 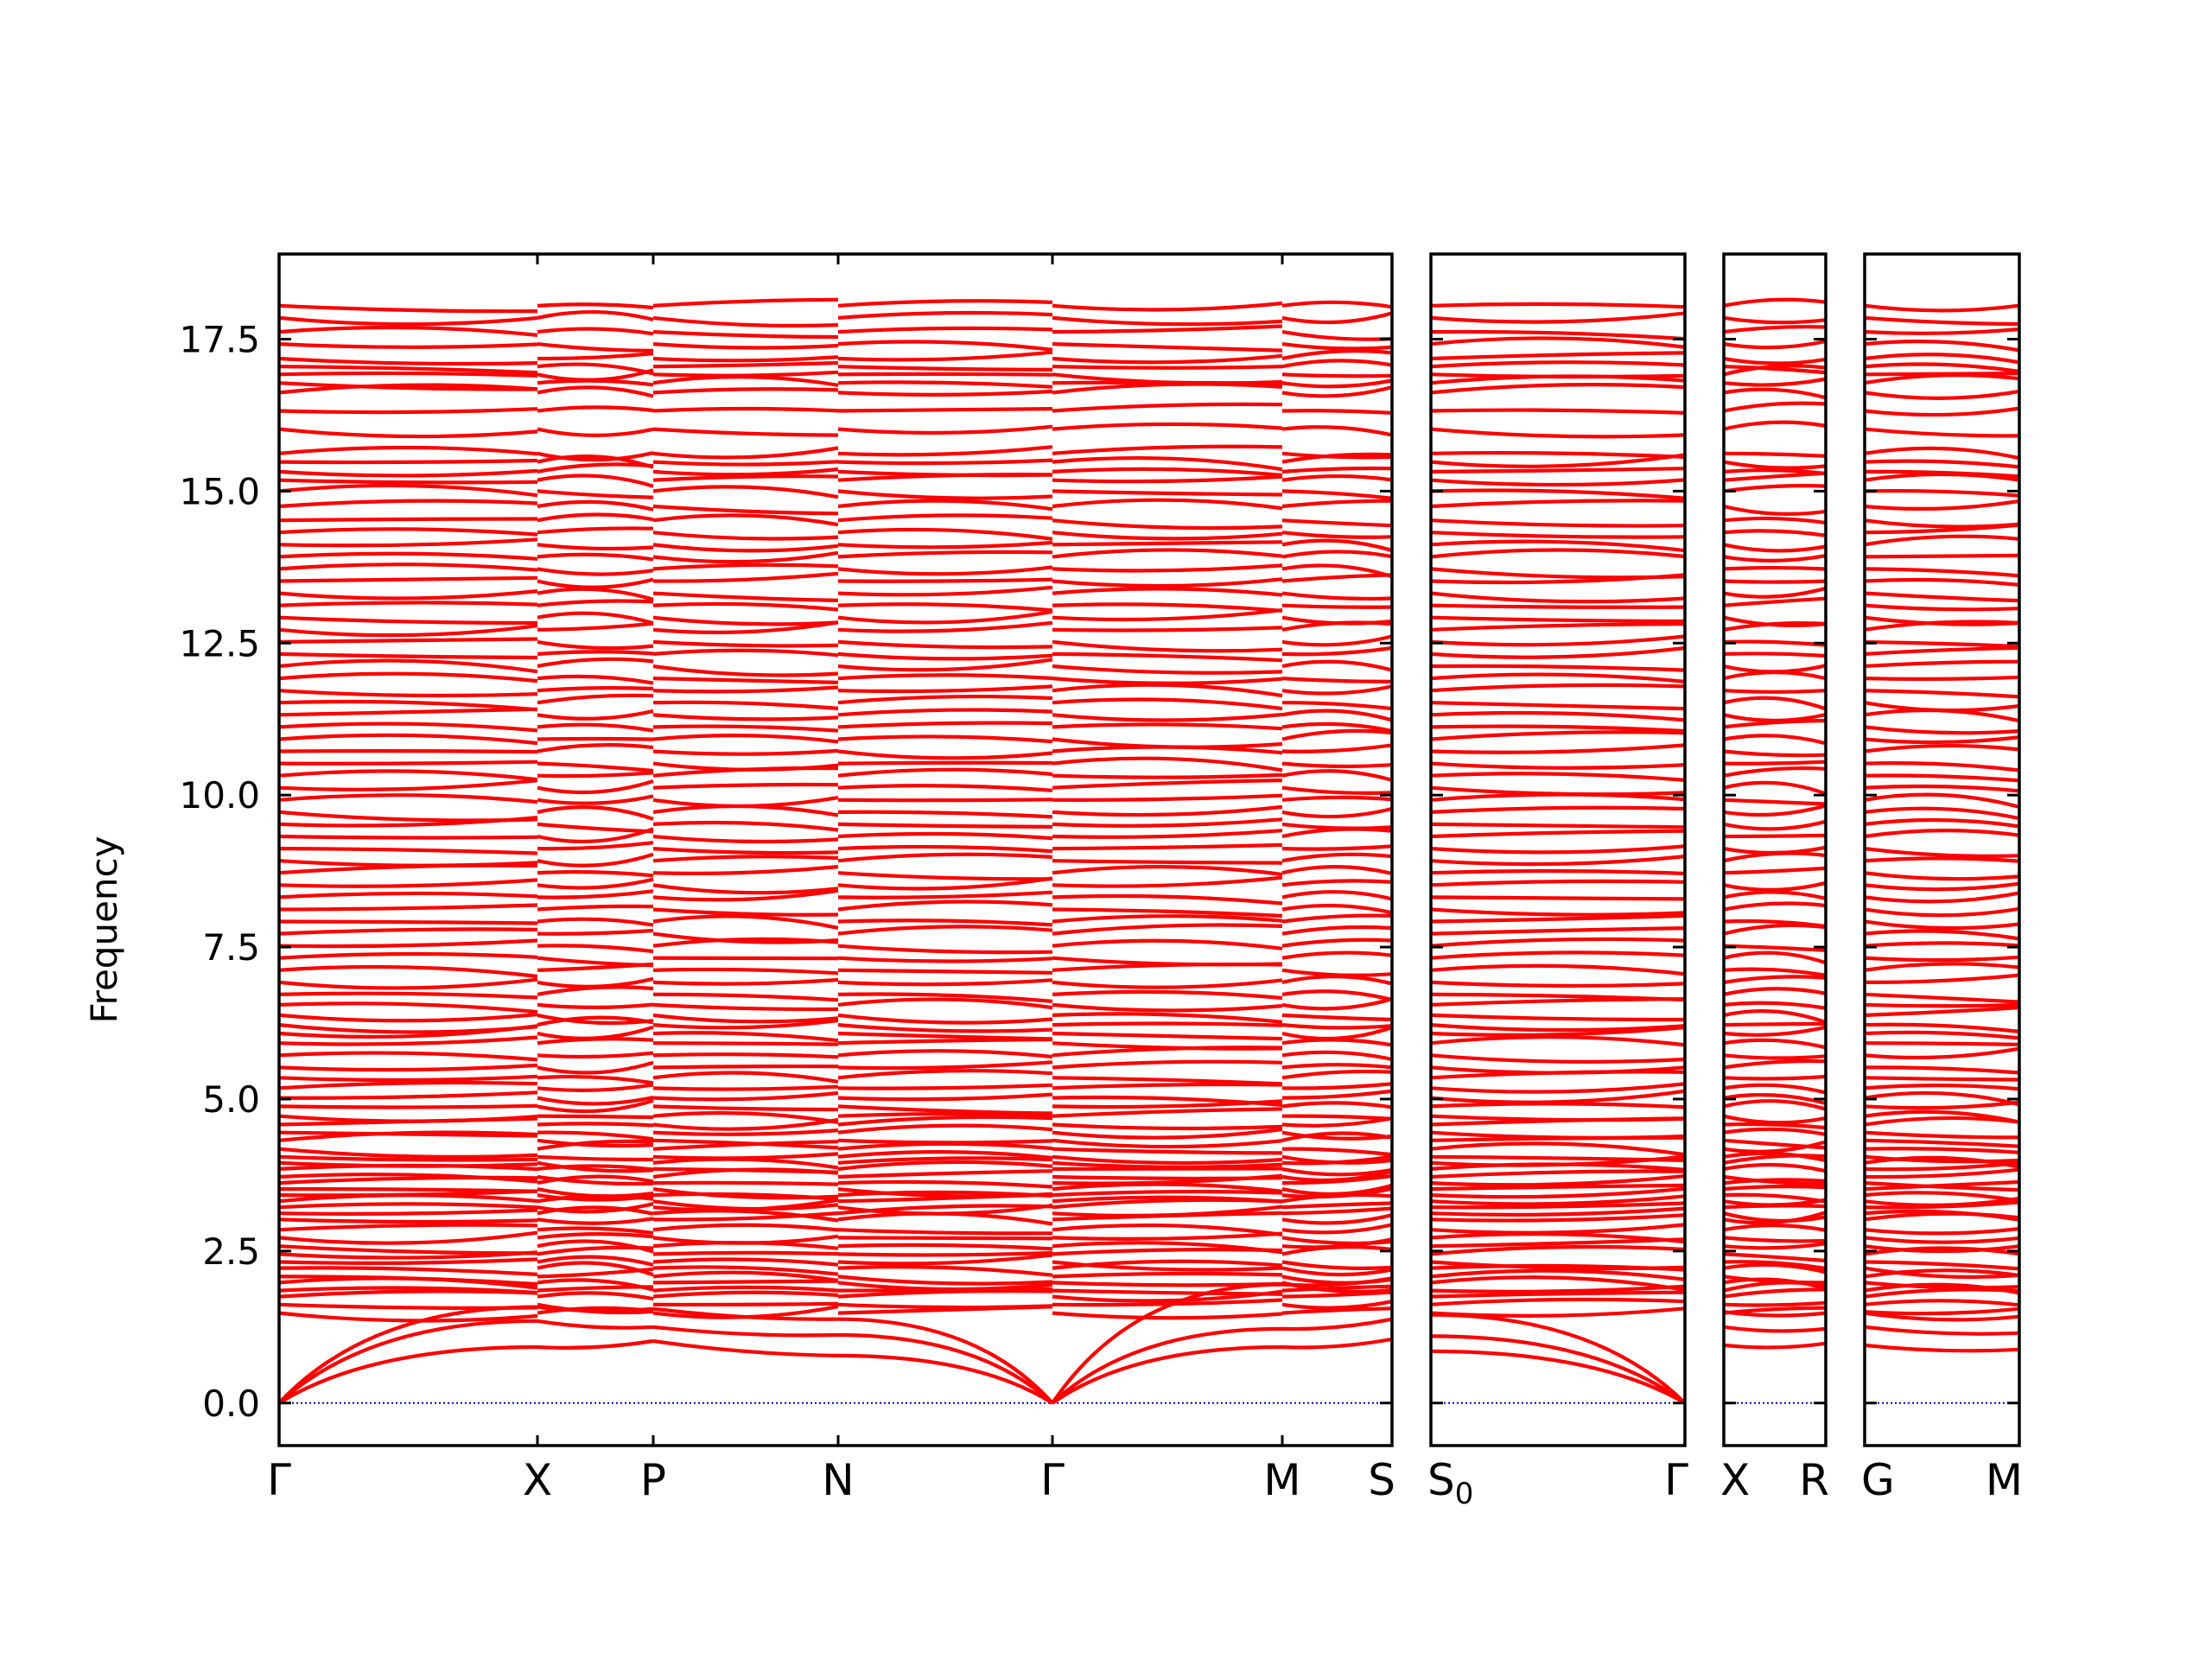 What do you see at coordinates (1381, 1480) in the screenshot?
I see `symmetry-label: S` at bounding box center [1381, 1480].